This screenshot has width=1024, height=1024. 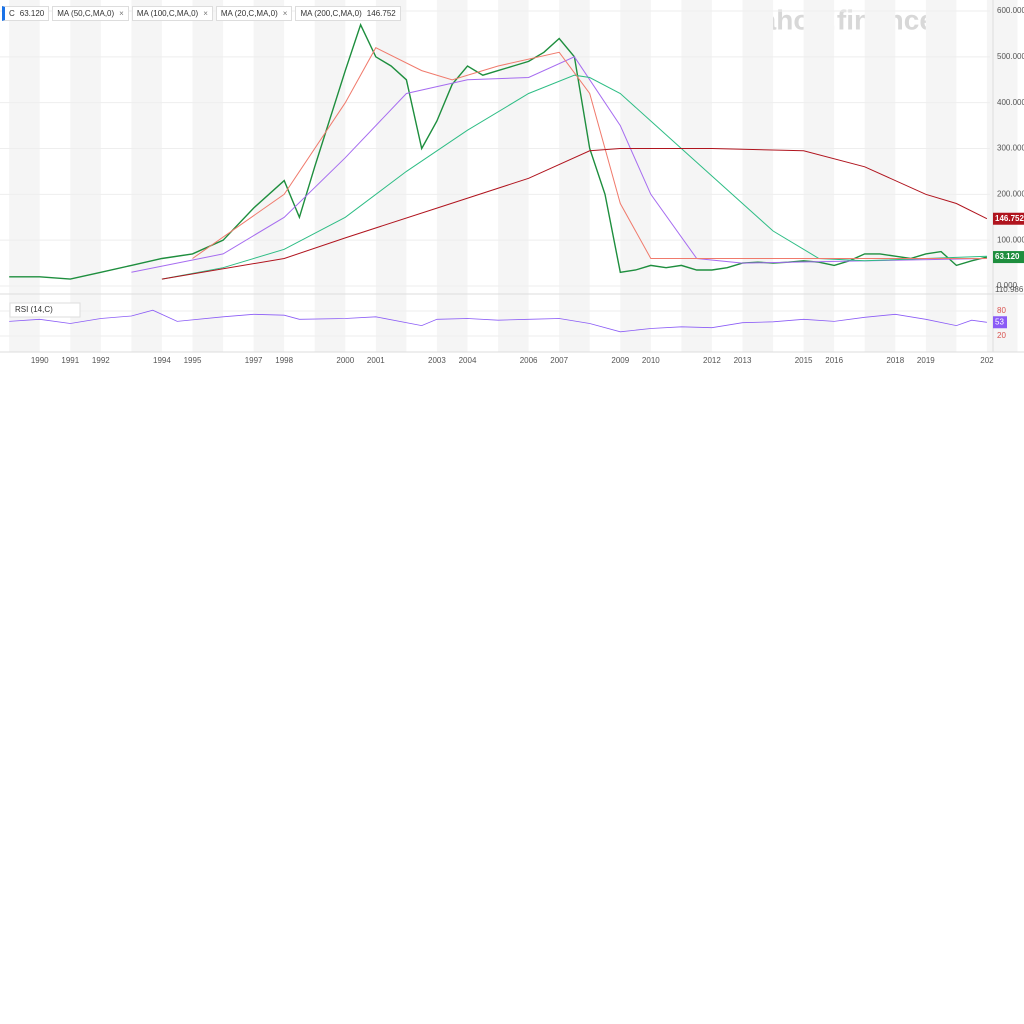 What do you see at coordinates (101, 360) in the screenshot?
I see `x-tick-label: 1992` at bounding box center [101, 360].